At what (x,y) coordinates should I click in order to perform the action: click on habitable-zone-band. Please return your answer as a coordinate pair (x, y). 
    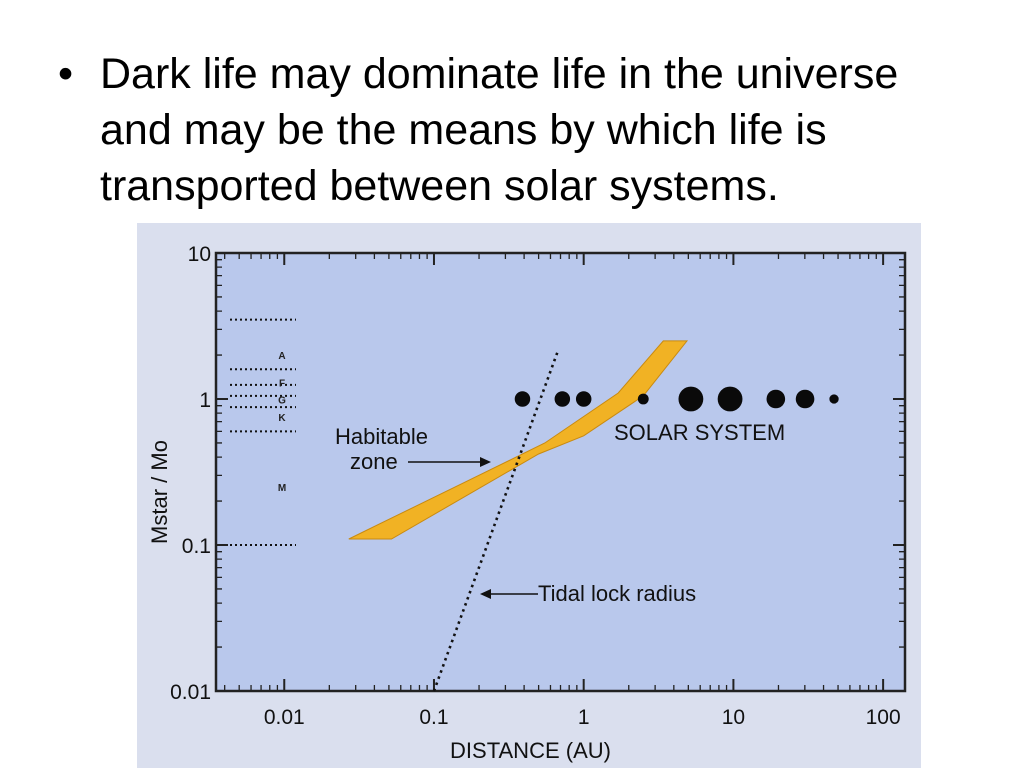
    Looking at the image, I should click on (518, 440).